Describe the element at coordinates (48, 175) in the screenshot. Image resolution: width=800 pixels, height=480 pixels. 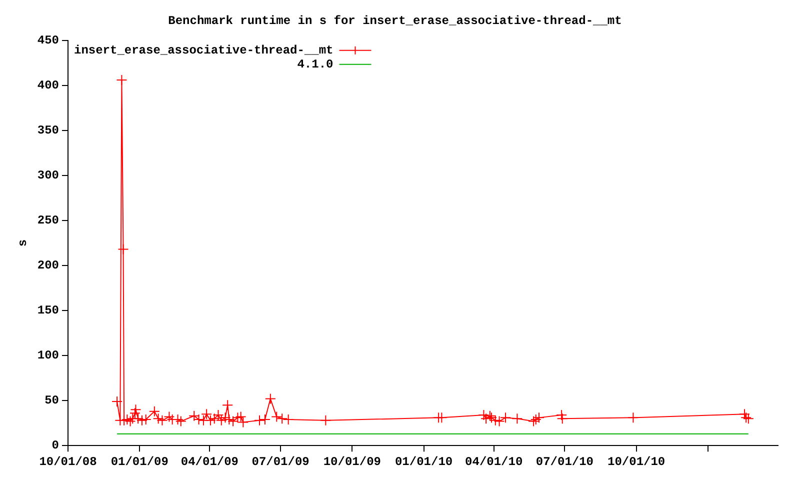
I see `y-tick-label: 300` at that location.